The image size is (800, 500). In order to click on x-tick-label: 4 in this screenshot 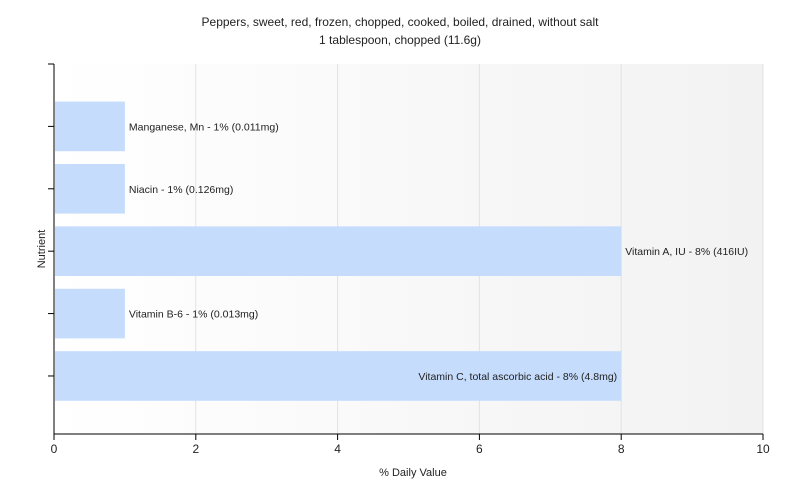, I will do `click(337, 449)`.